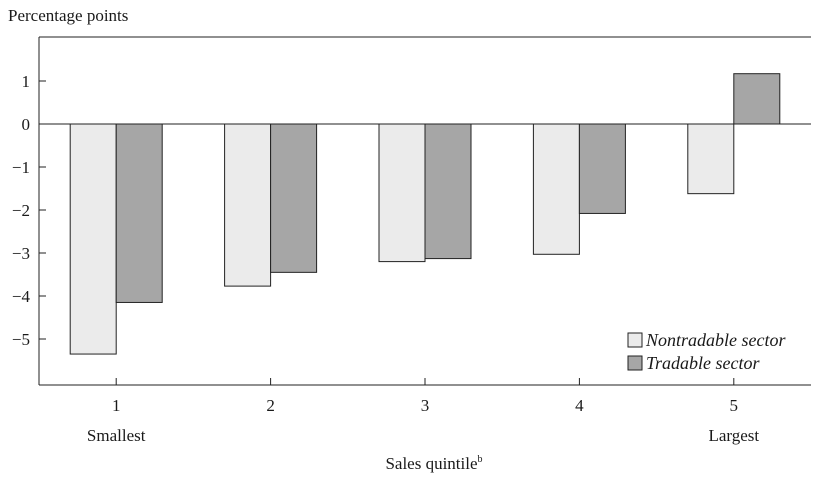 This screenshot has height=480, width=829. I want to click on x-axis-label-text: Sales quintile, so click(431, 463).